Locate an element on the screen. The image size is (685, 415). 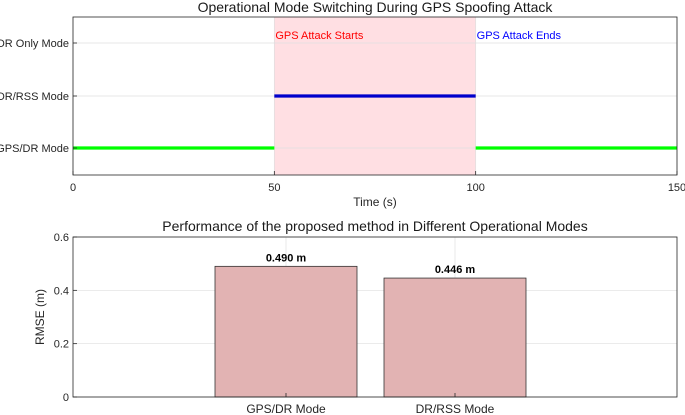
mode-chart-annotations: GPS Attack Starts GPS Attack Ends is located at coordinates (418, 36).